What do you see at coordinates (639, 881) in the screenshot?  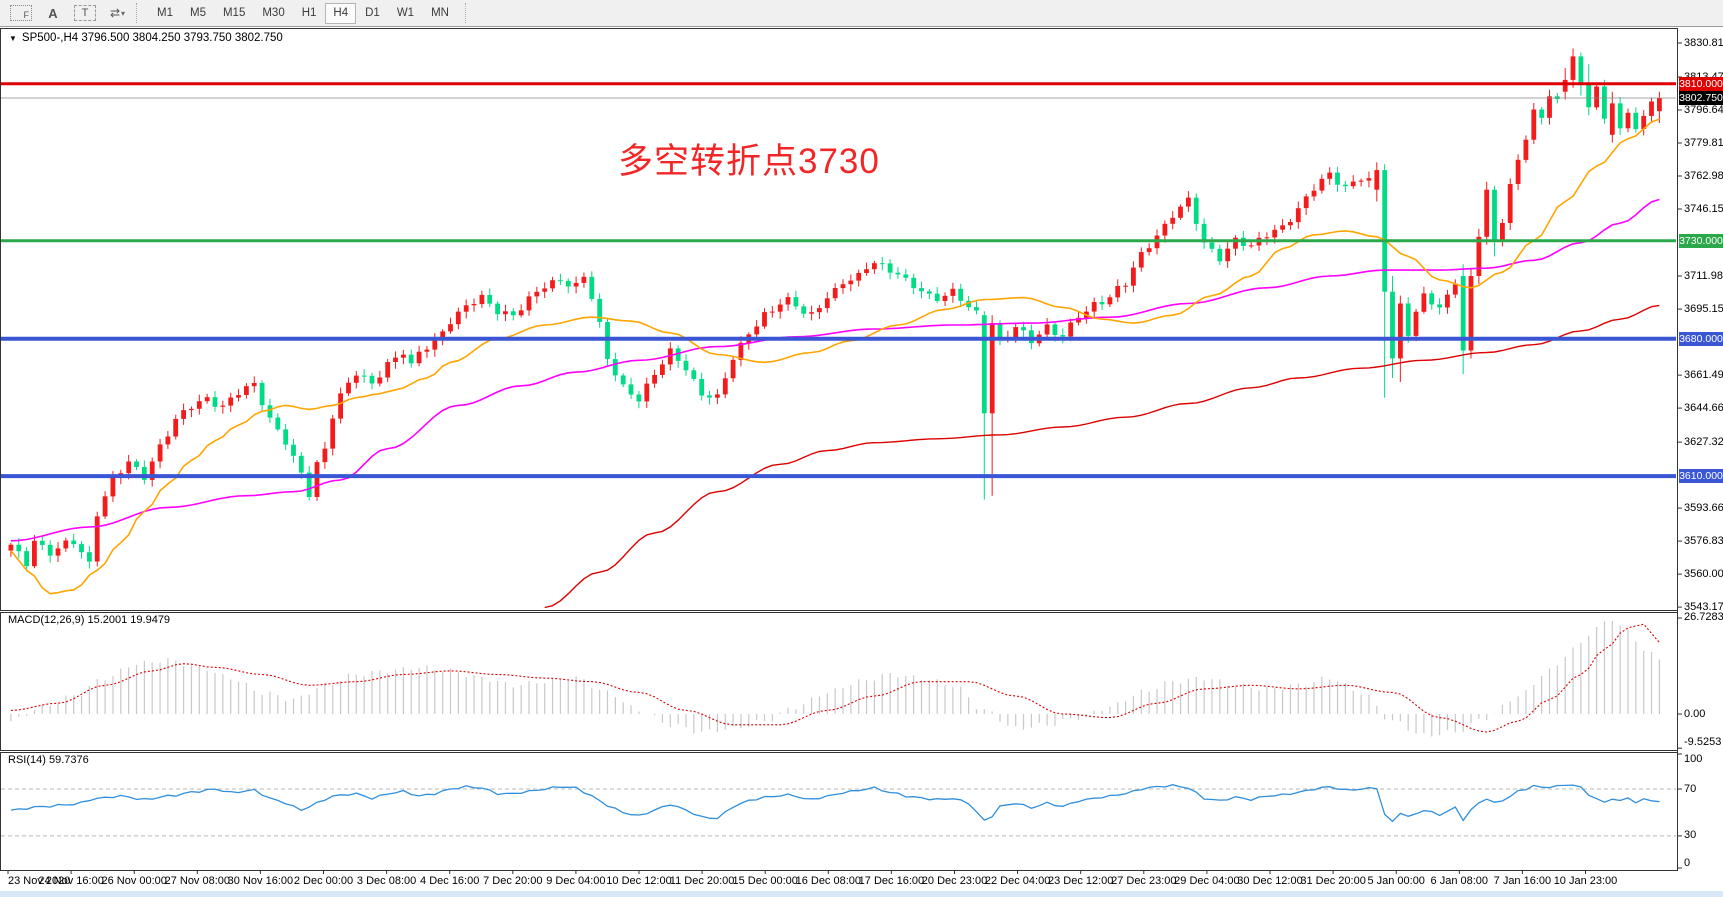 I see `date-label: 10 Dec 12:00` at bounding box center [639, 881].